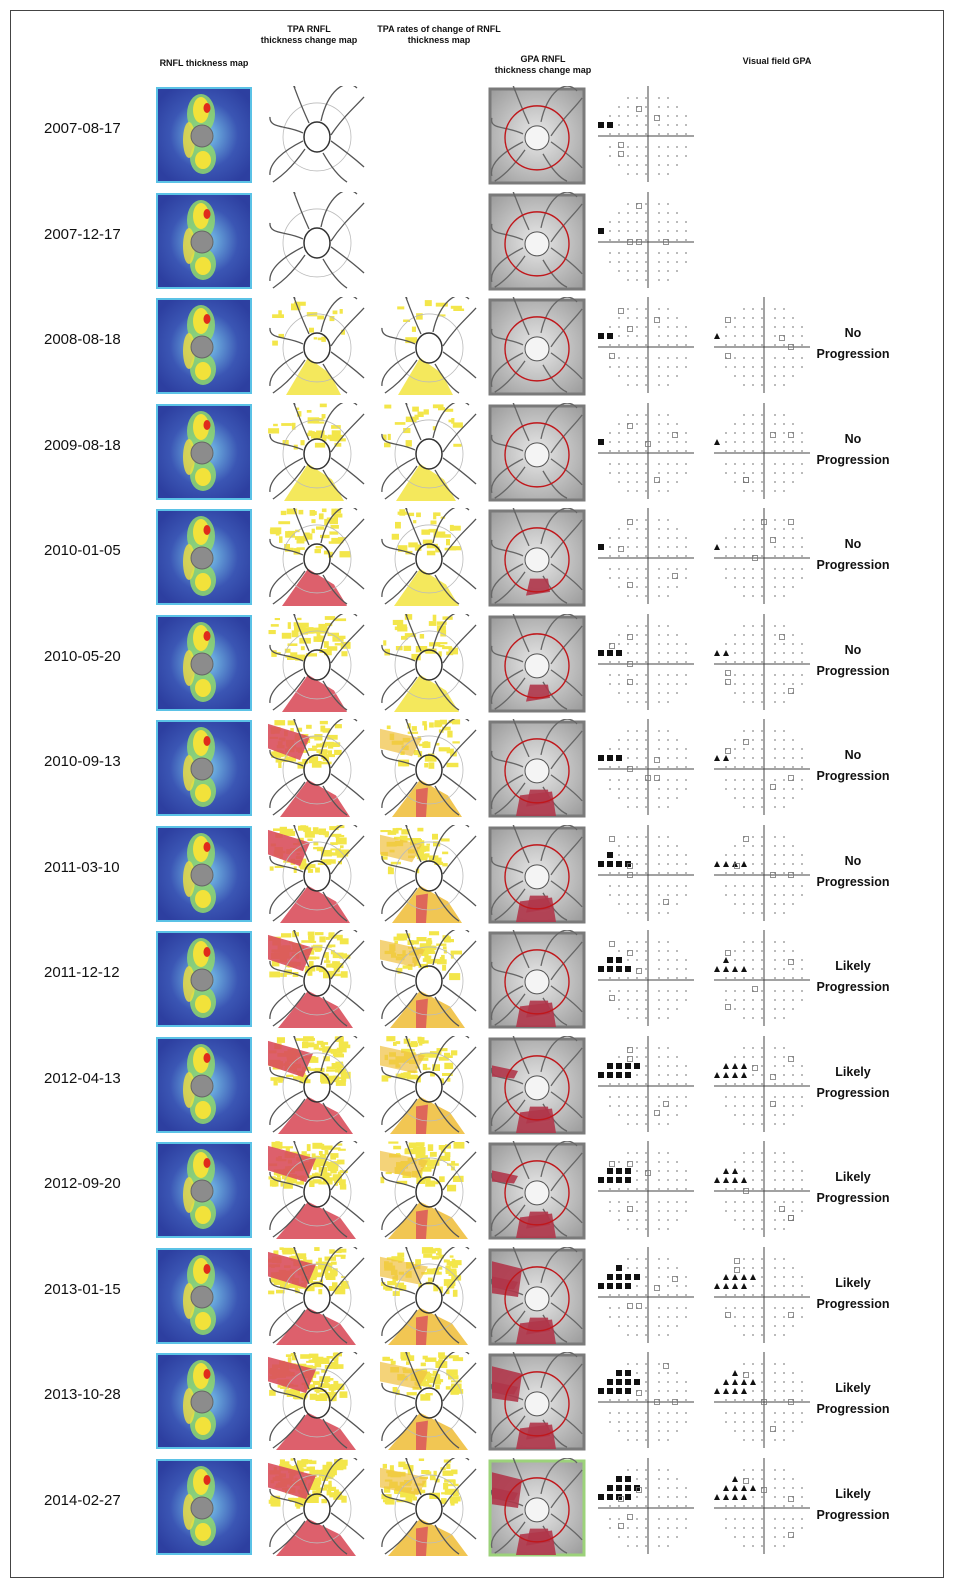  What do you see at coordinates (82, 339) in the screenshot?
I see `visit-date: 2008-08-18` at bounding box center [82, 339].